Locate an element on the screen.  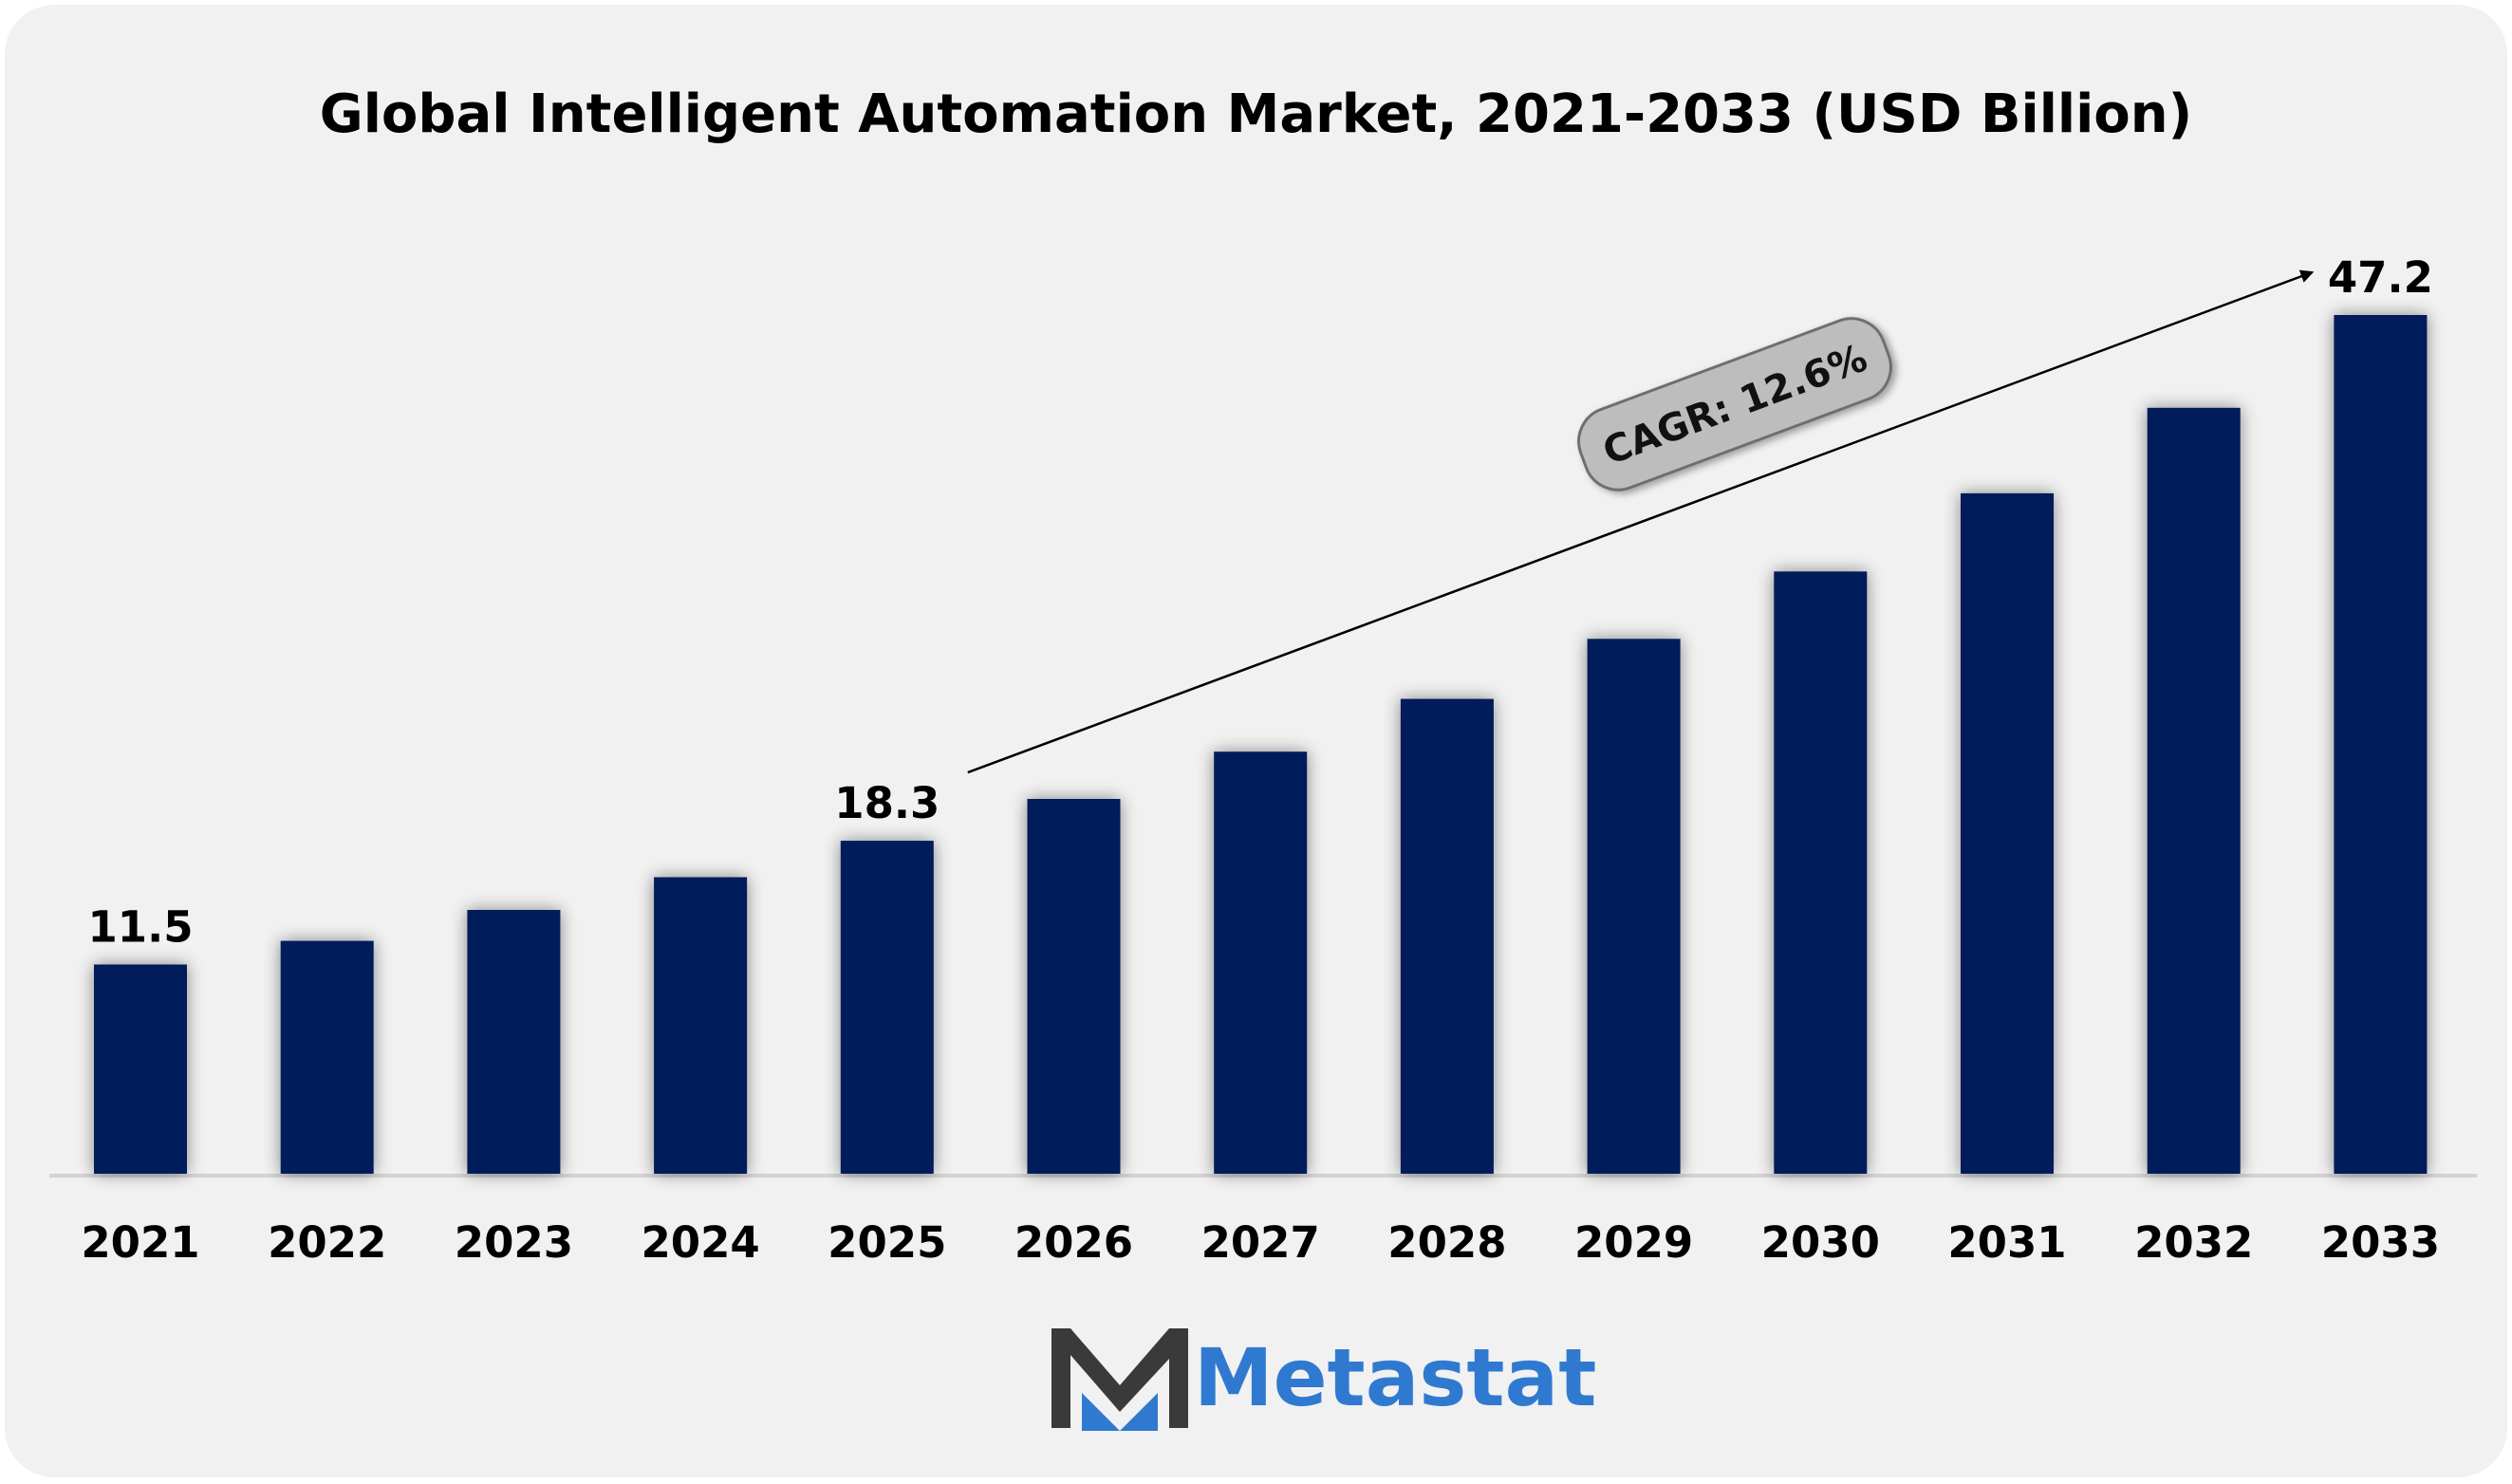
cagr-box-background is located at coordinates (1734, 405).